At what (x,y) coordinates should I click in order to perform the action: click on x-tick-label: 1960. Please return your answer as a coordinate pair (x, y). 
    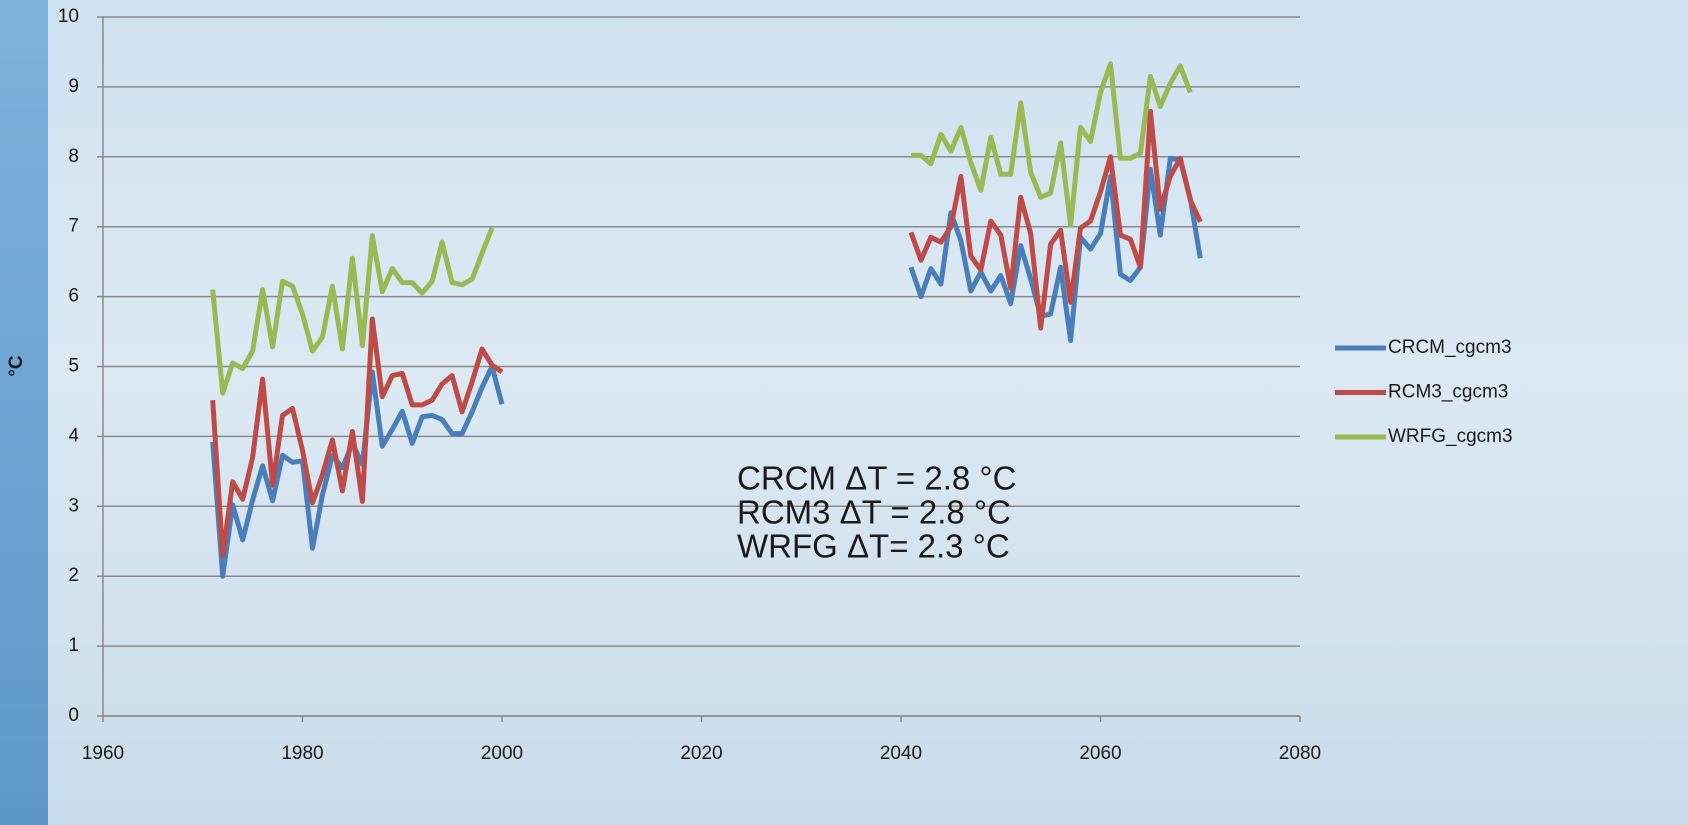
    Looking at the image, I should click on (103, 753).